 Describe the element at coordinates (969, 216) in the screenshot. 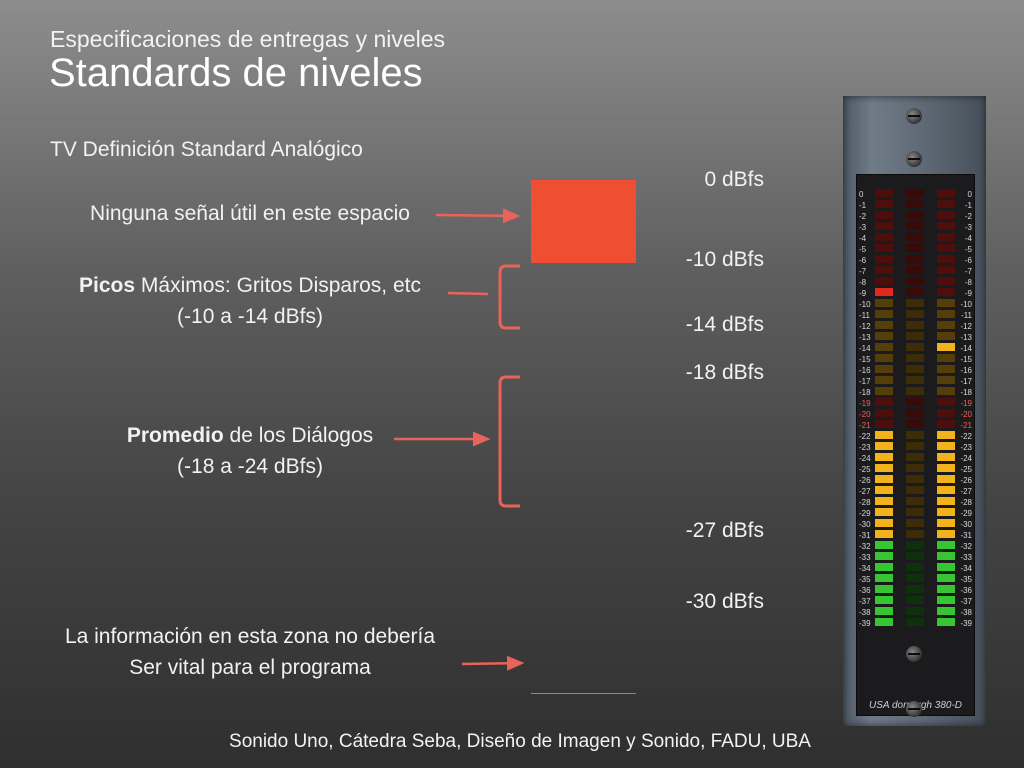

I see `meter-scale-label: -2` at that location.